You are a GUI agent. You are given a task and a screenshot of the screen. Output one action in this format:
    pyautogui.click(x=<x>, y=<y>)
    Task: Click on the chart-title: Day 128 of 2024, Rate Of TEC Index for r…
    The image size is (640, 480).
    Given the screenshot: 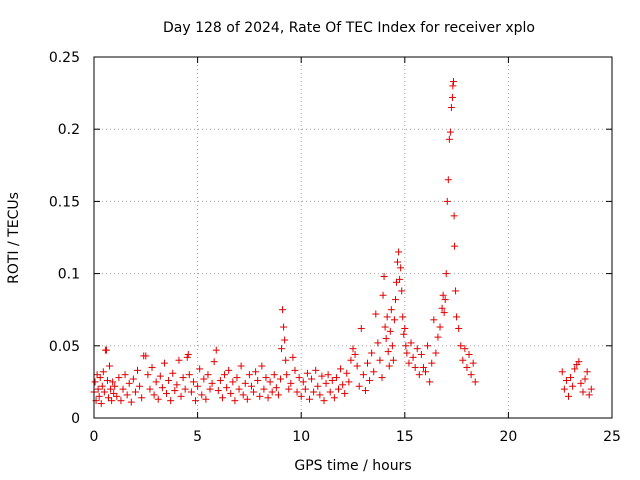 What is the action you would take?
    pyautogui.click(x=349, y=28)
    